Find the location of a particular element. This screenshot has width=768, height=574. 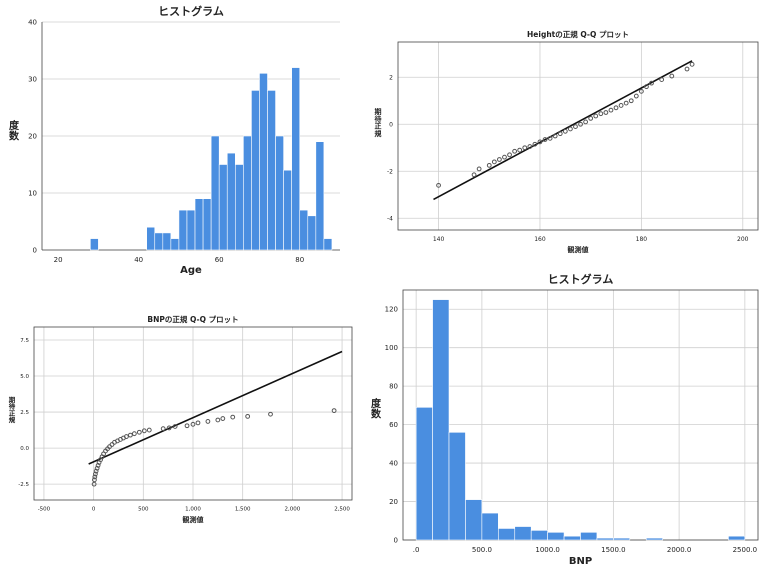

x-axis-label: Age is located at coordinates (191, 270).